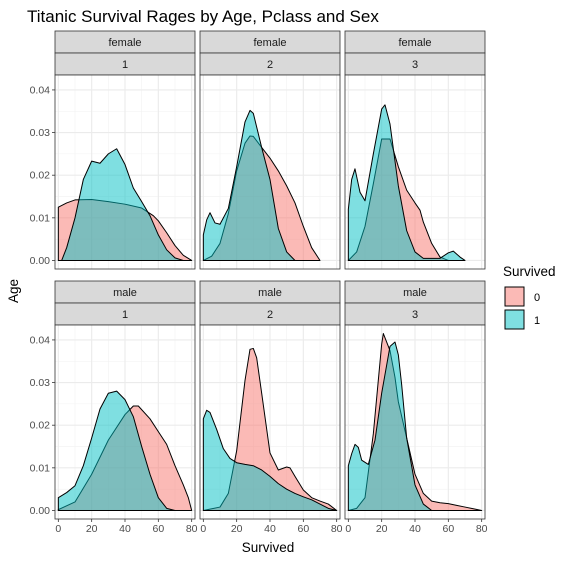 This screenshot has width=576, height=561. I want to click on x-axis-title: Survived, so click(268, 547).